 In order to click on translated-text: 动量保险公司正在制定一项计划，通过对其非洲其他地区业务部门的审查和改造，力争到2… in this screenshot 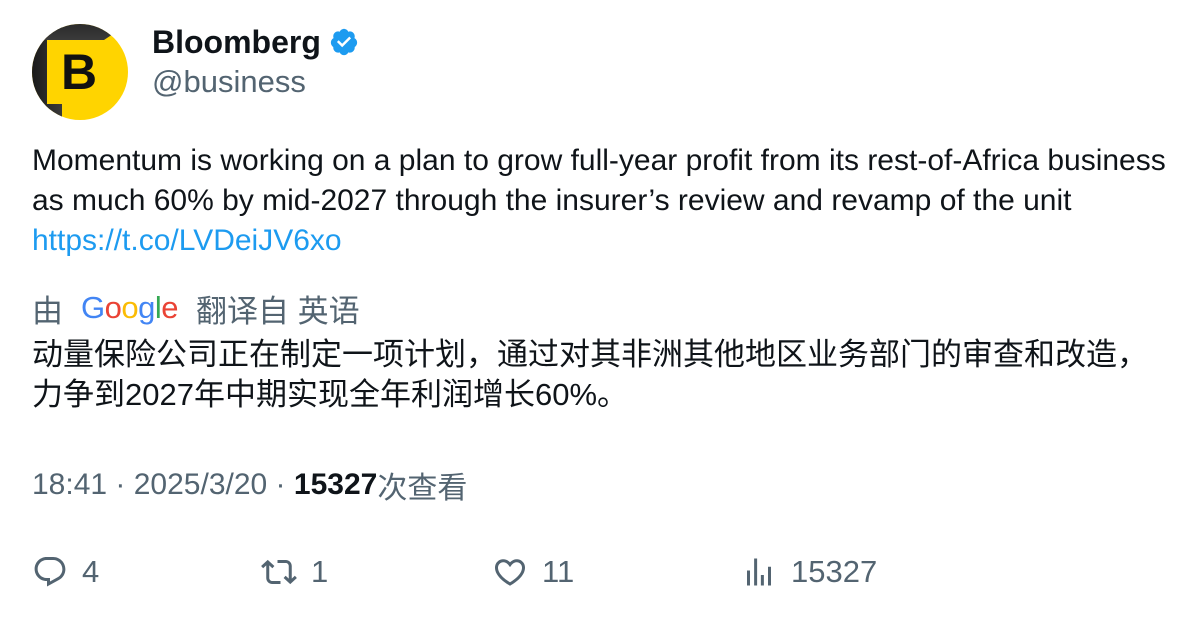, I will do `click(590, 374)`.